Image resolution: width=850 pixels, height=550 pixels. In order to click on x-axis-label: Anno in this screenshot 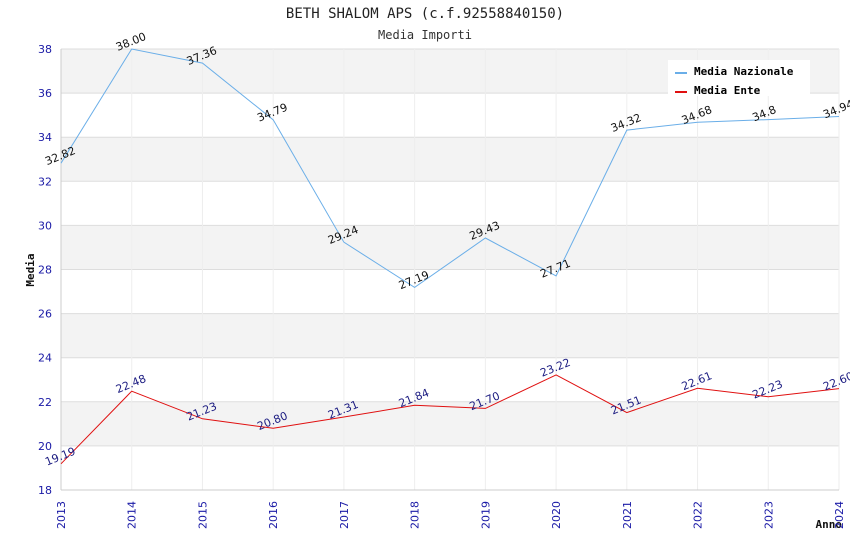, I will do `click(829, 524)`.